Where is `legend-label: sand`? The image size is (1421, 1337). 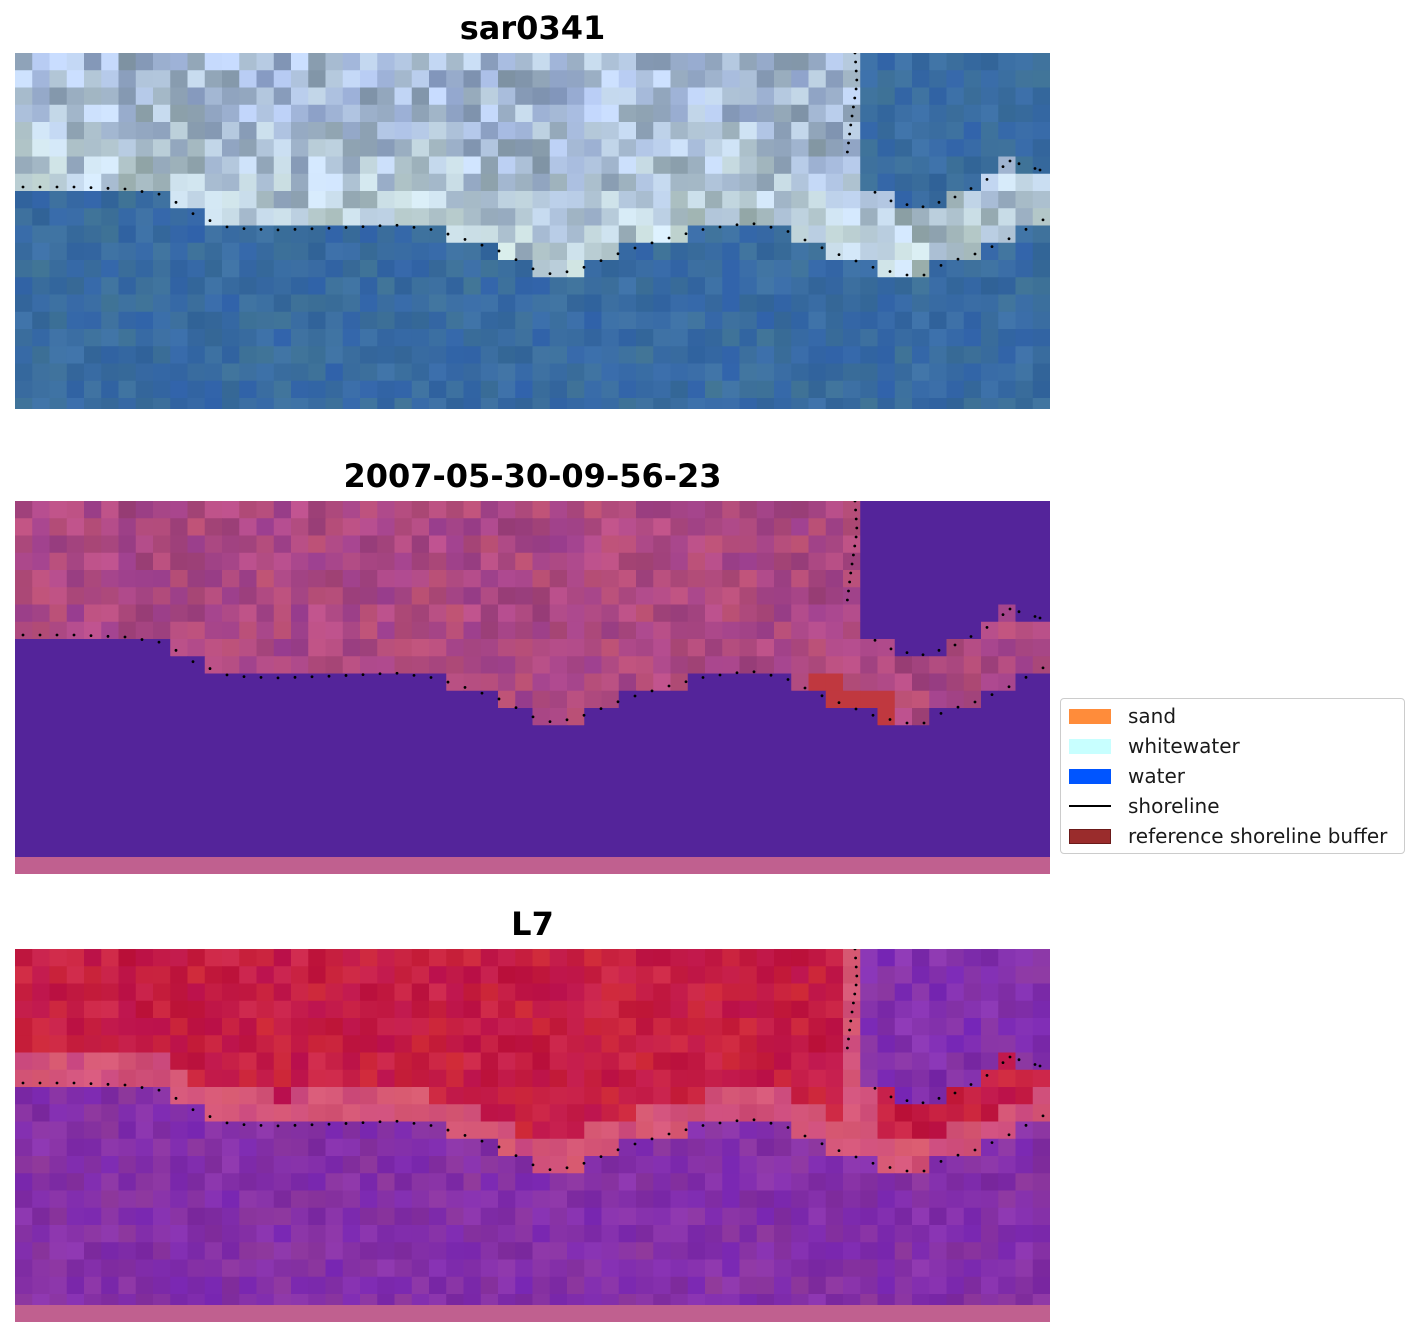 legend-label: sand is located at coordinates (1152, 716).